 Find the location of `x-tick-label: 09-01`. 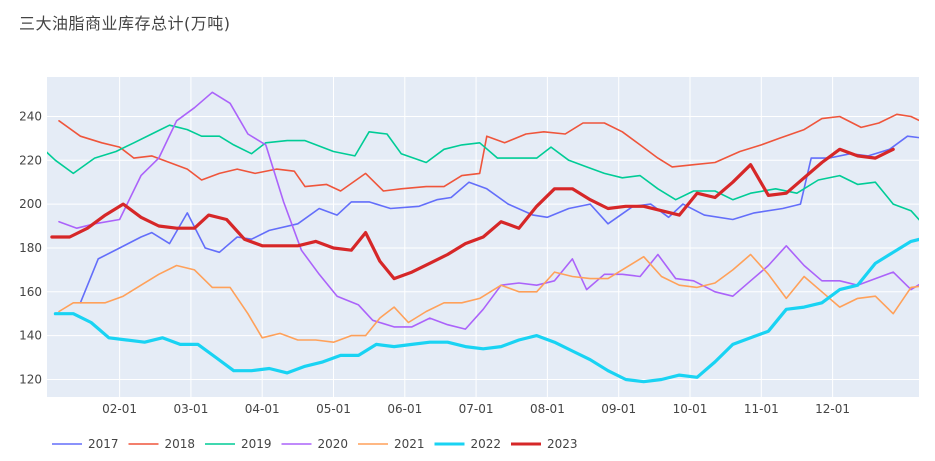

x-tick-label: 09-01 is located at coordinates (618, 409).